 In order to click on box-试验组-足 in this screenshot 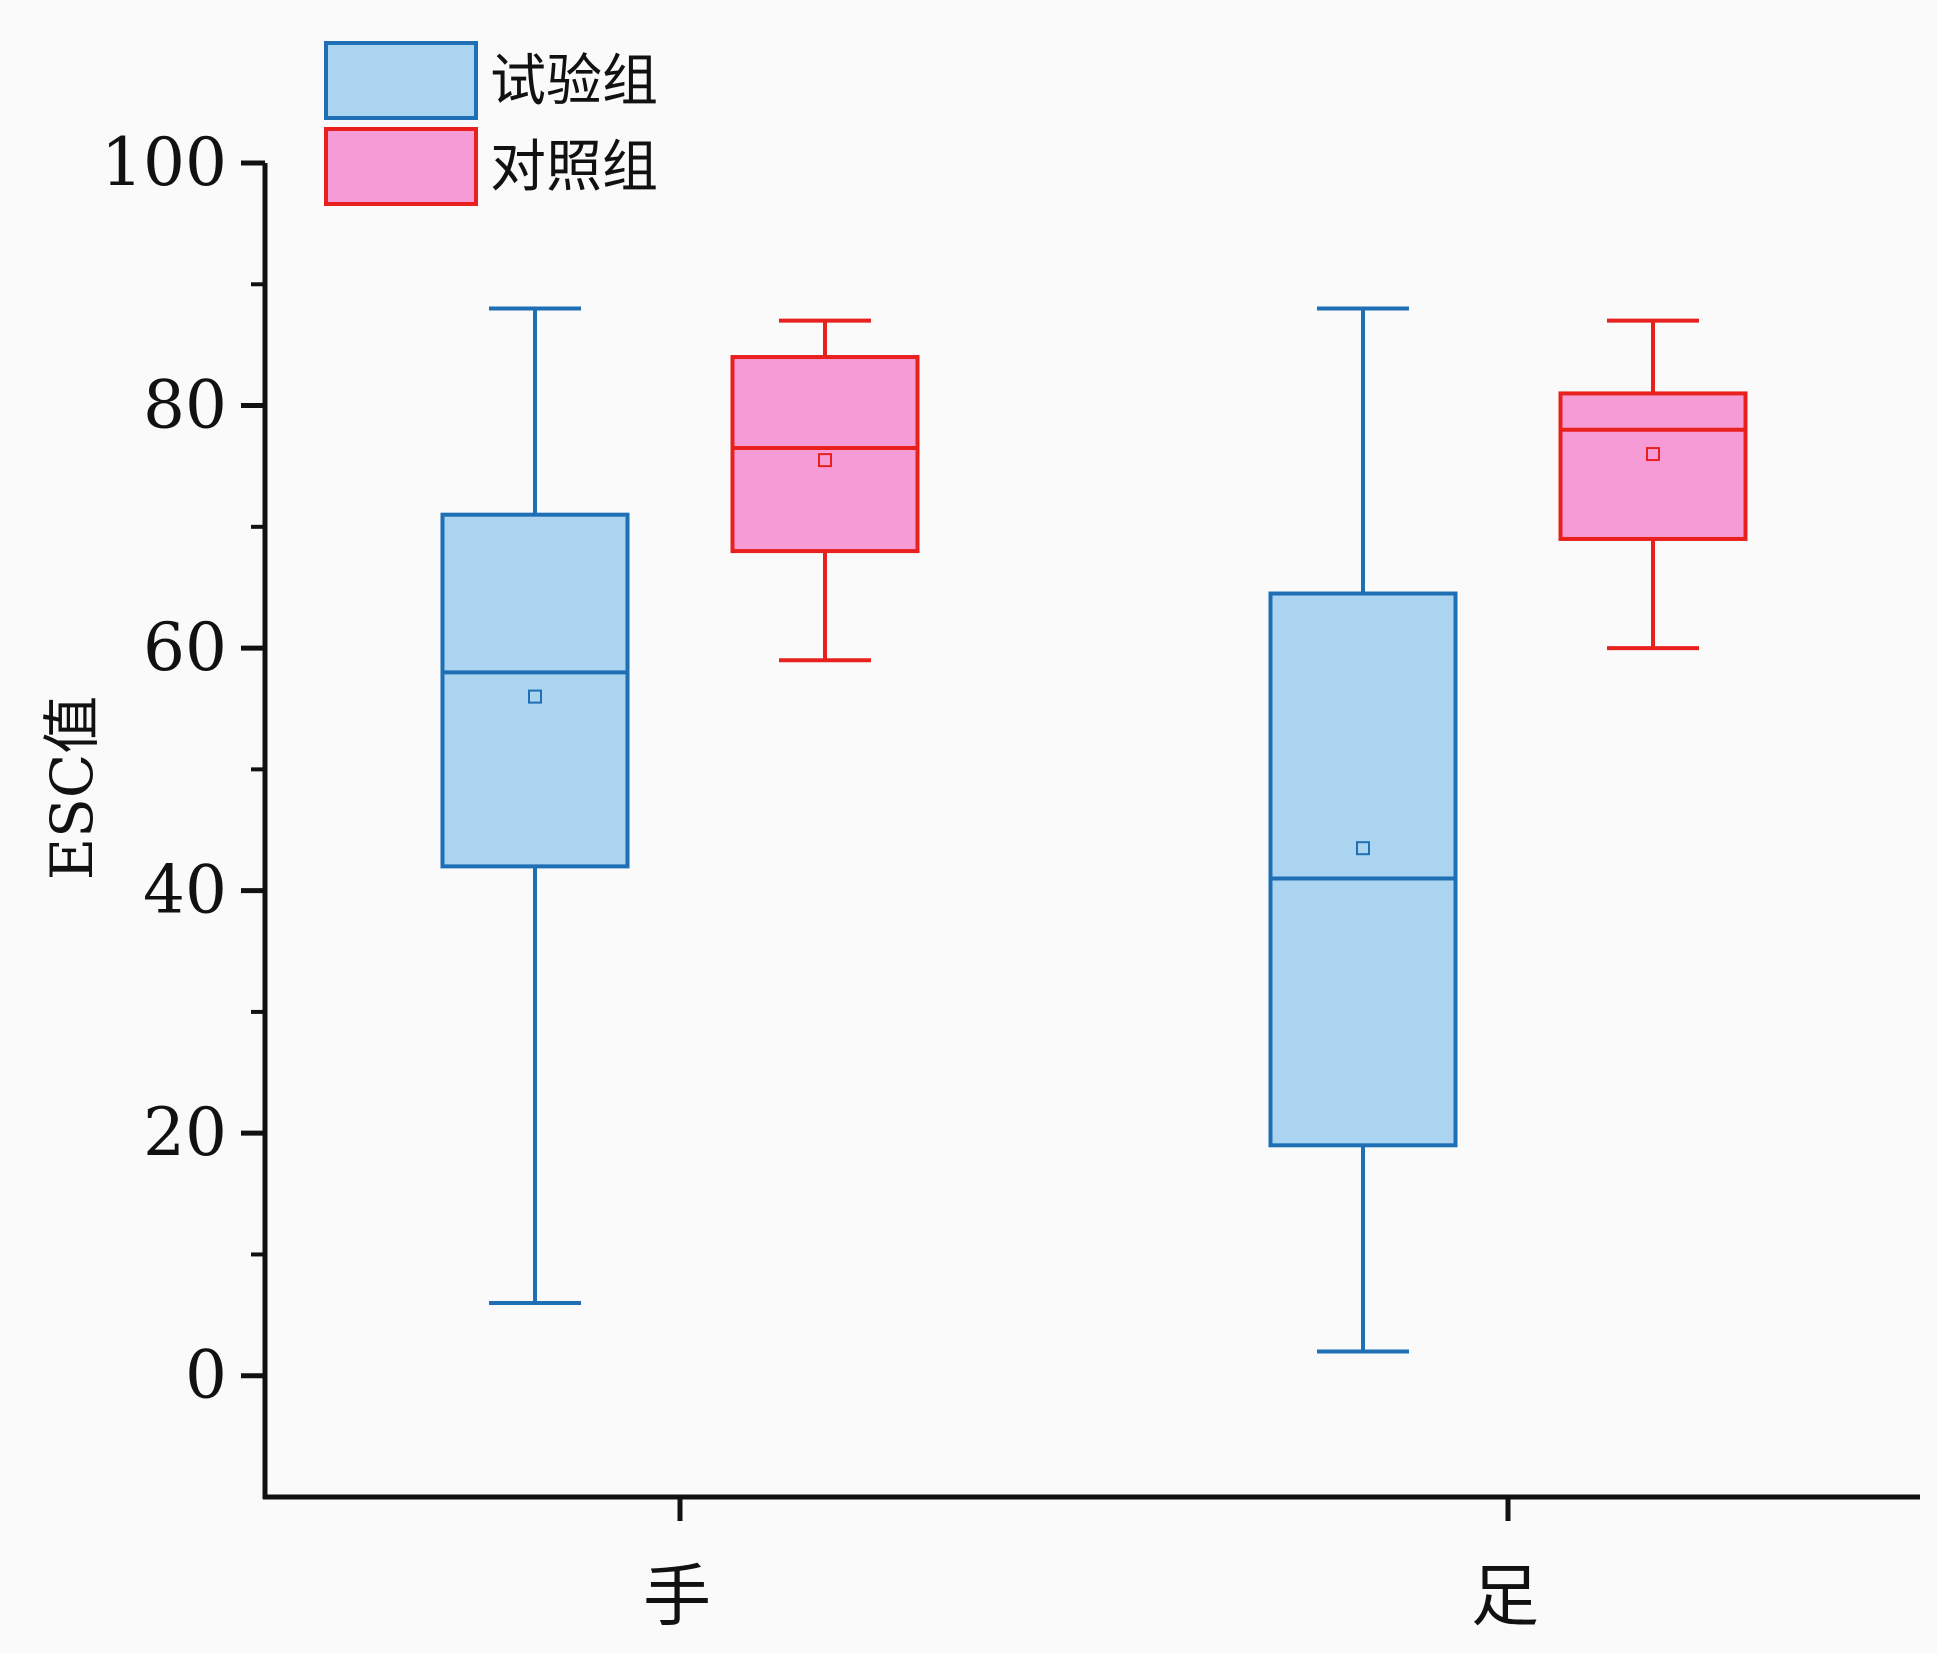, I will do `click(1363, 830)`.